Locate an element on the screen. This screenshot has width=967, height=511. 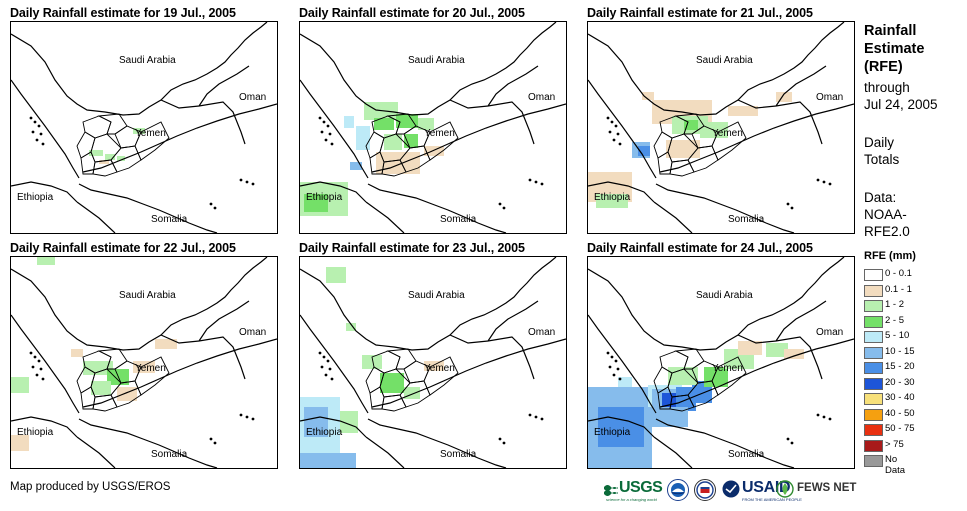
noaa-seal-icon is located at coordinates (678, 490).